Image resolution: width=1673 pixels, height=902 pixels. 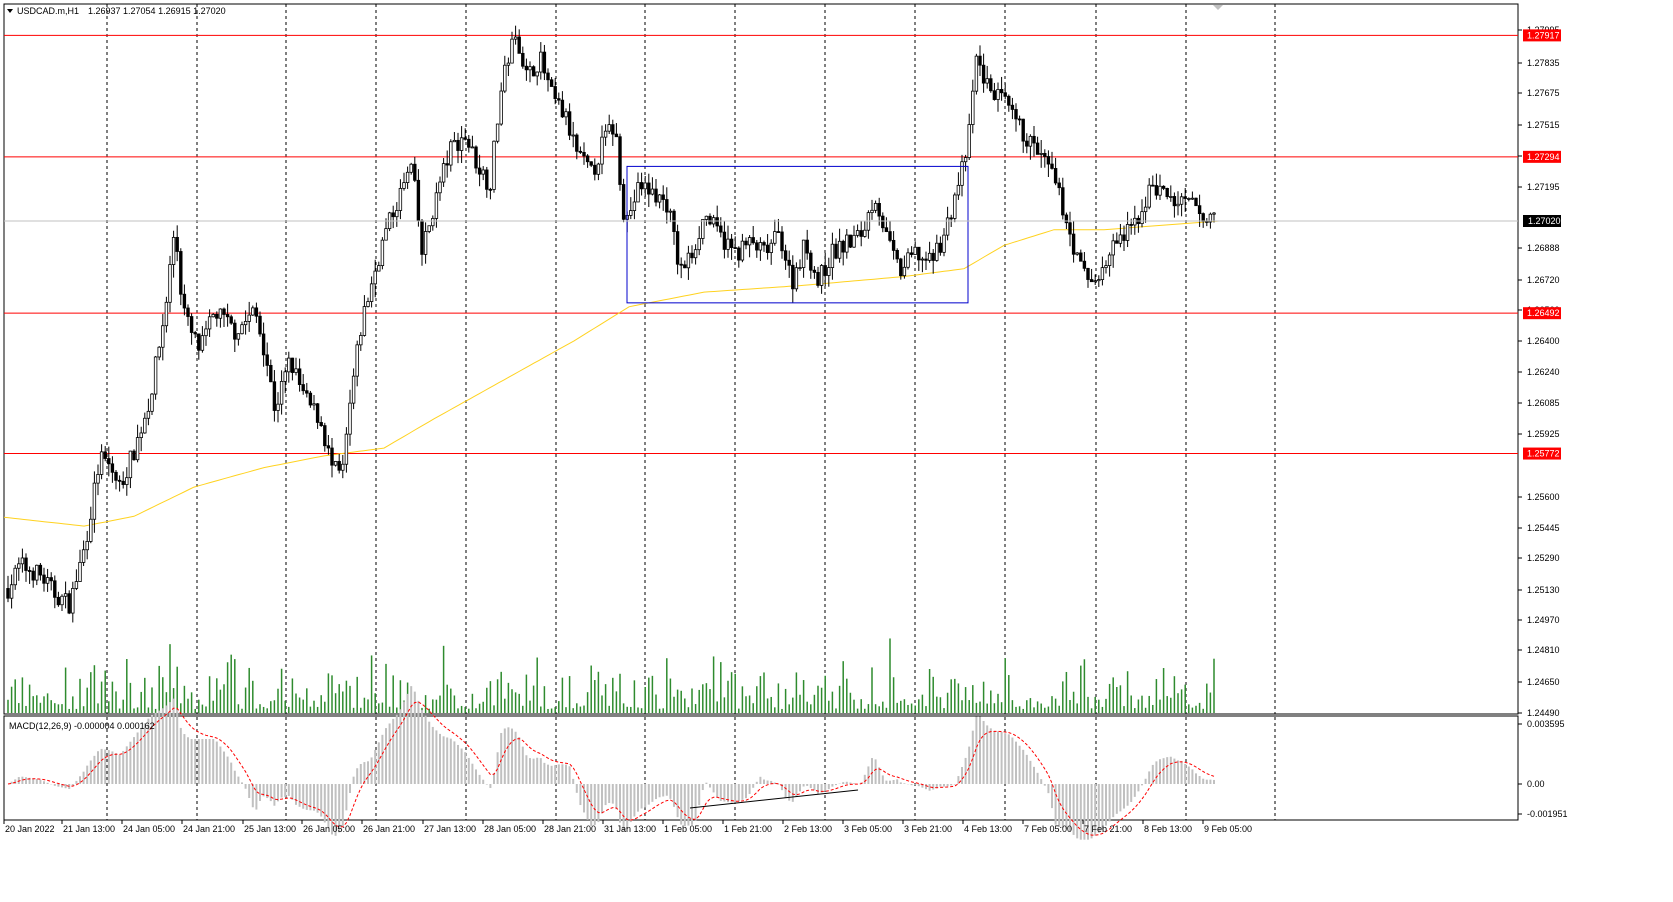 What do you see at coordinates (1543, 157) in the screenshot?
I see `level-tag-value: 1.27294` at bounding box center [1543, 157].